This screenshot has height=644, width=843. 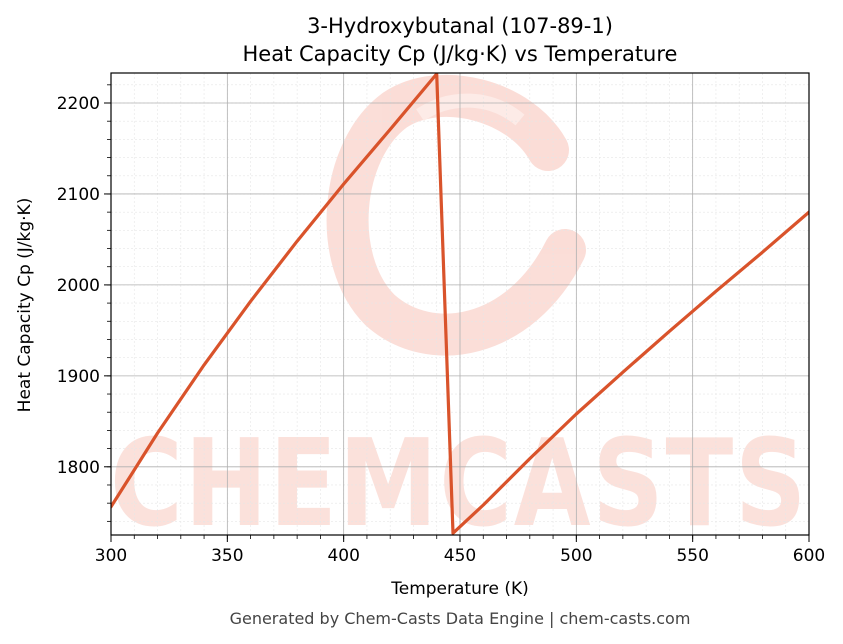 I want to click on chart-title-line2: Heat Capacity Cp (J/kg·K) vs Temperature, so click(x=460, y=54).